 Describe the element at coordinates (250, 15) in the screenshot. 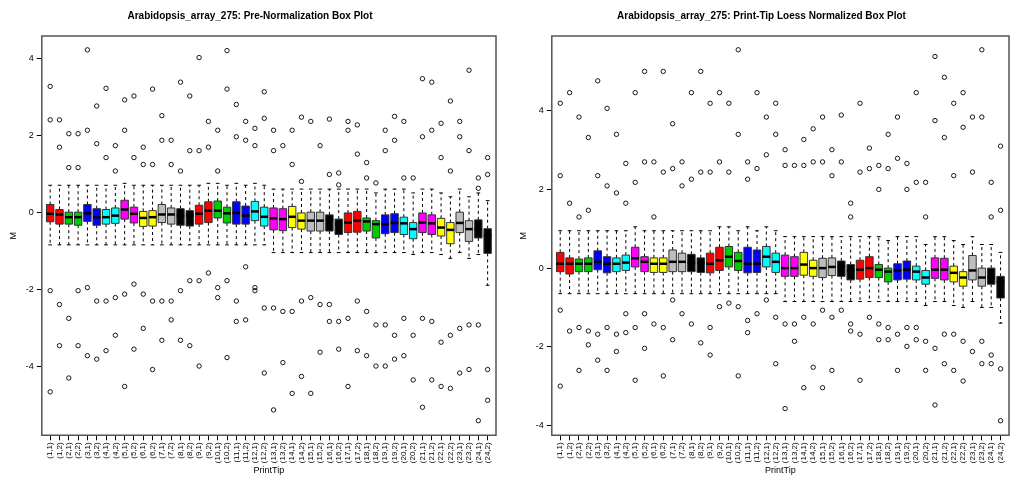

I see `chart-title: Arabidopsis_array_275: Pre-Normalization Box Plot` at that location.